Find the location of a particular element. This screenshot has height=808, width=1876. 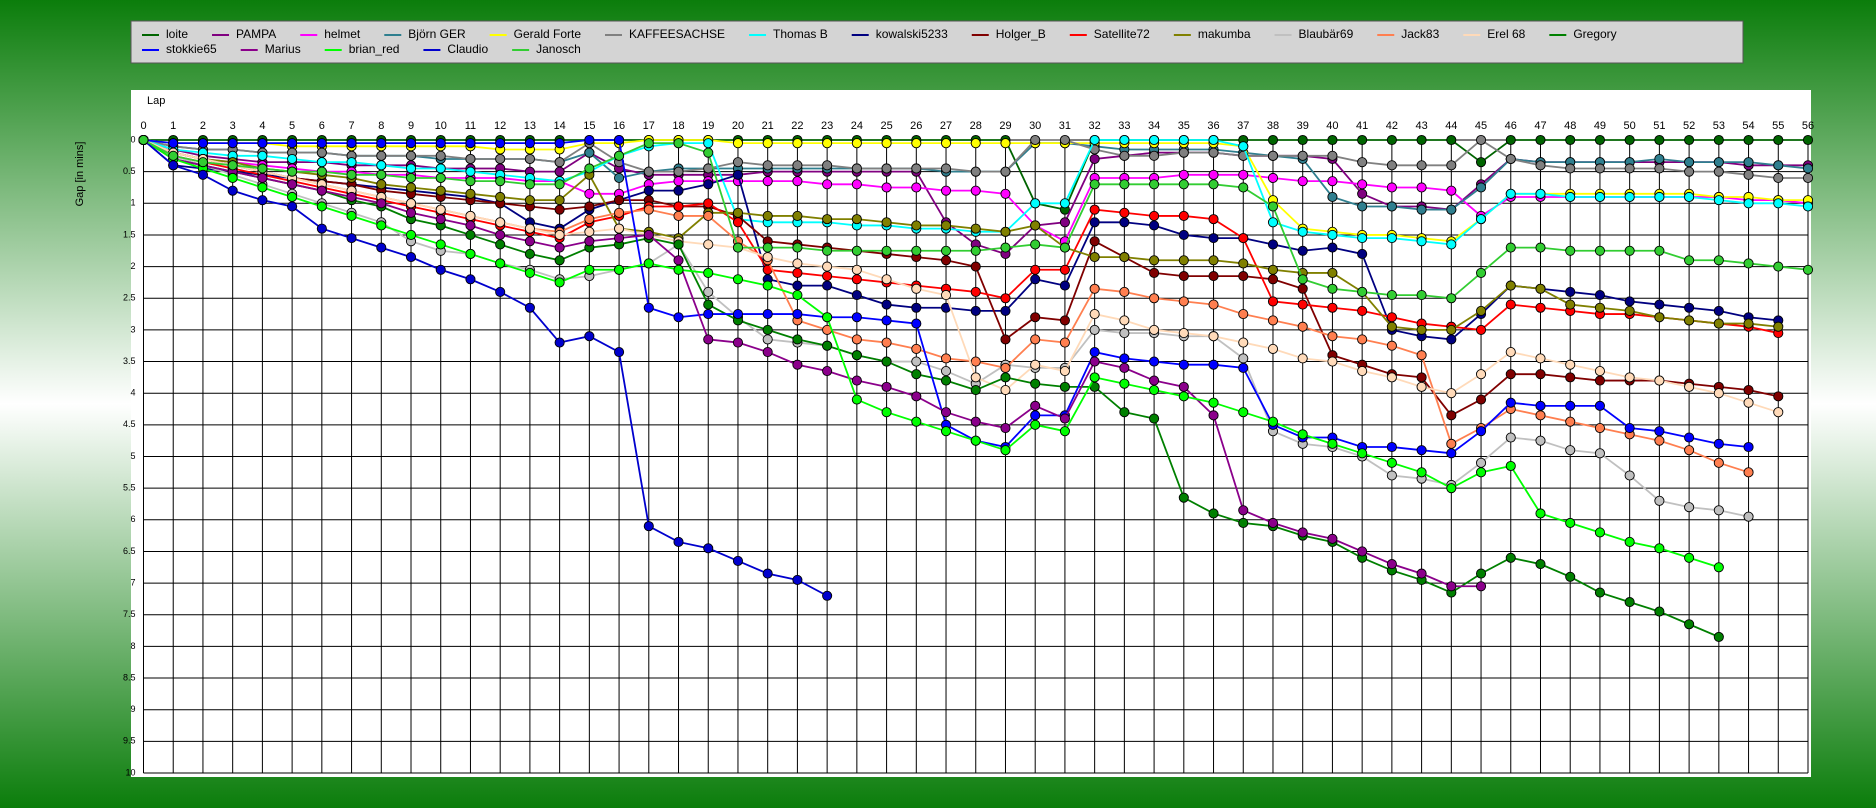

legend-label: Satellite72 is located at coordinates (1122, 34).